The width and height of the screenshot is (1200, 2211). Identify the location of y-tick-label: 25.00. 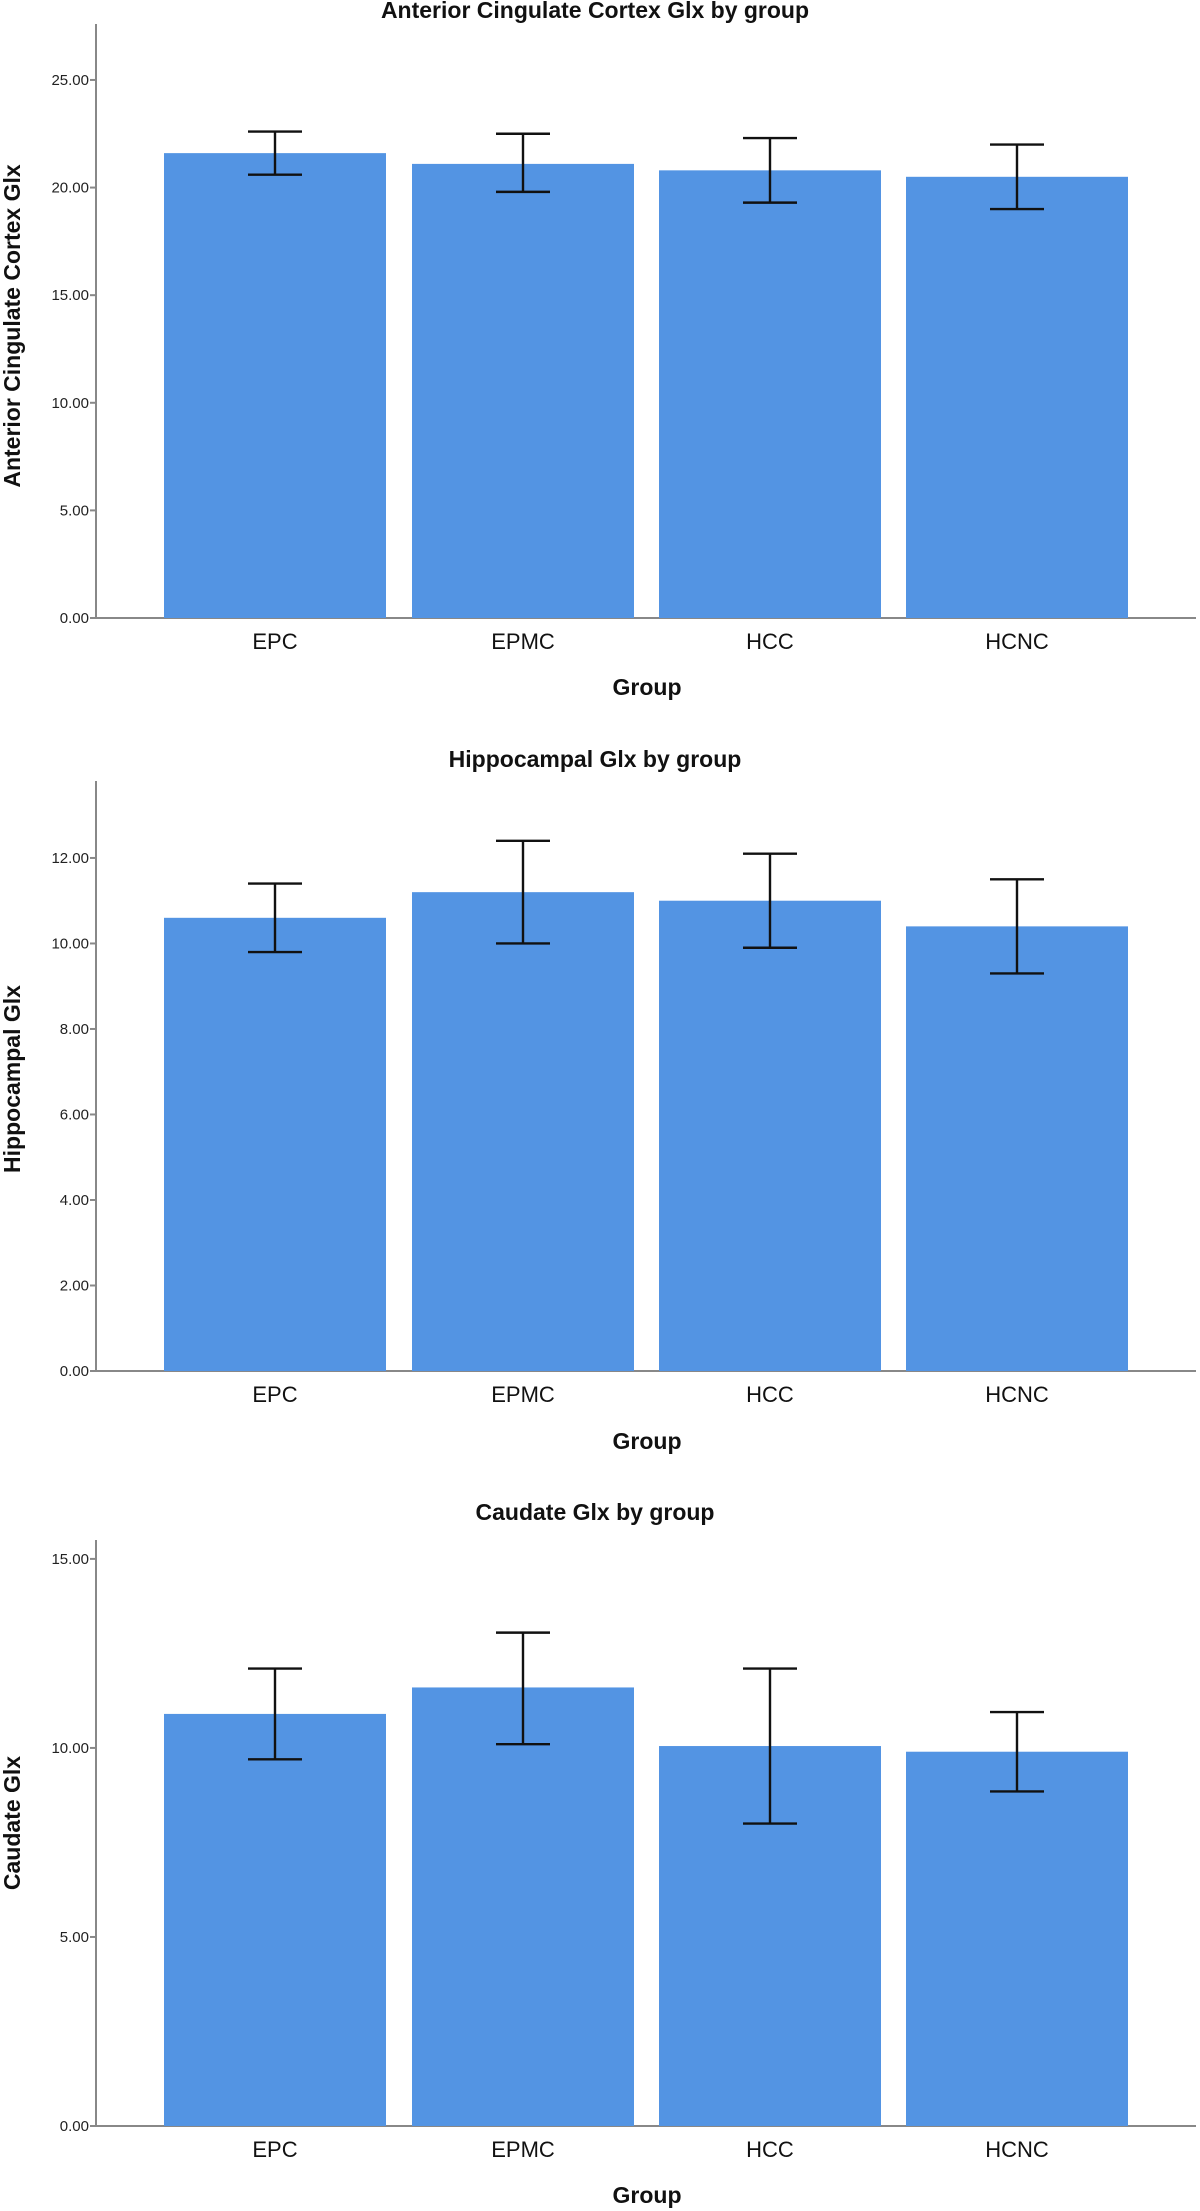
(70, 80).